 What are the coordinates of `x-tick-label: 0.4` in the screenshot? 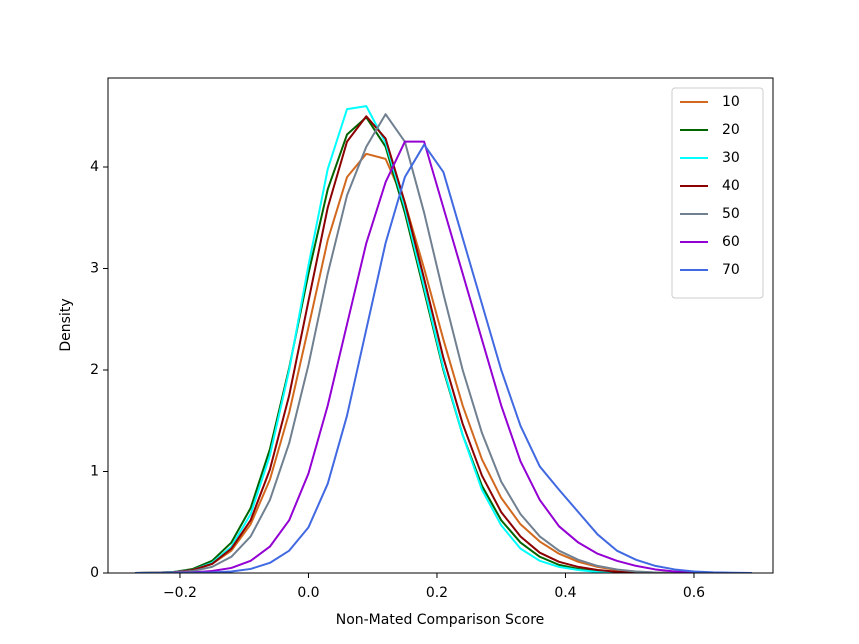 It's located at (565, 593).